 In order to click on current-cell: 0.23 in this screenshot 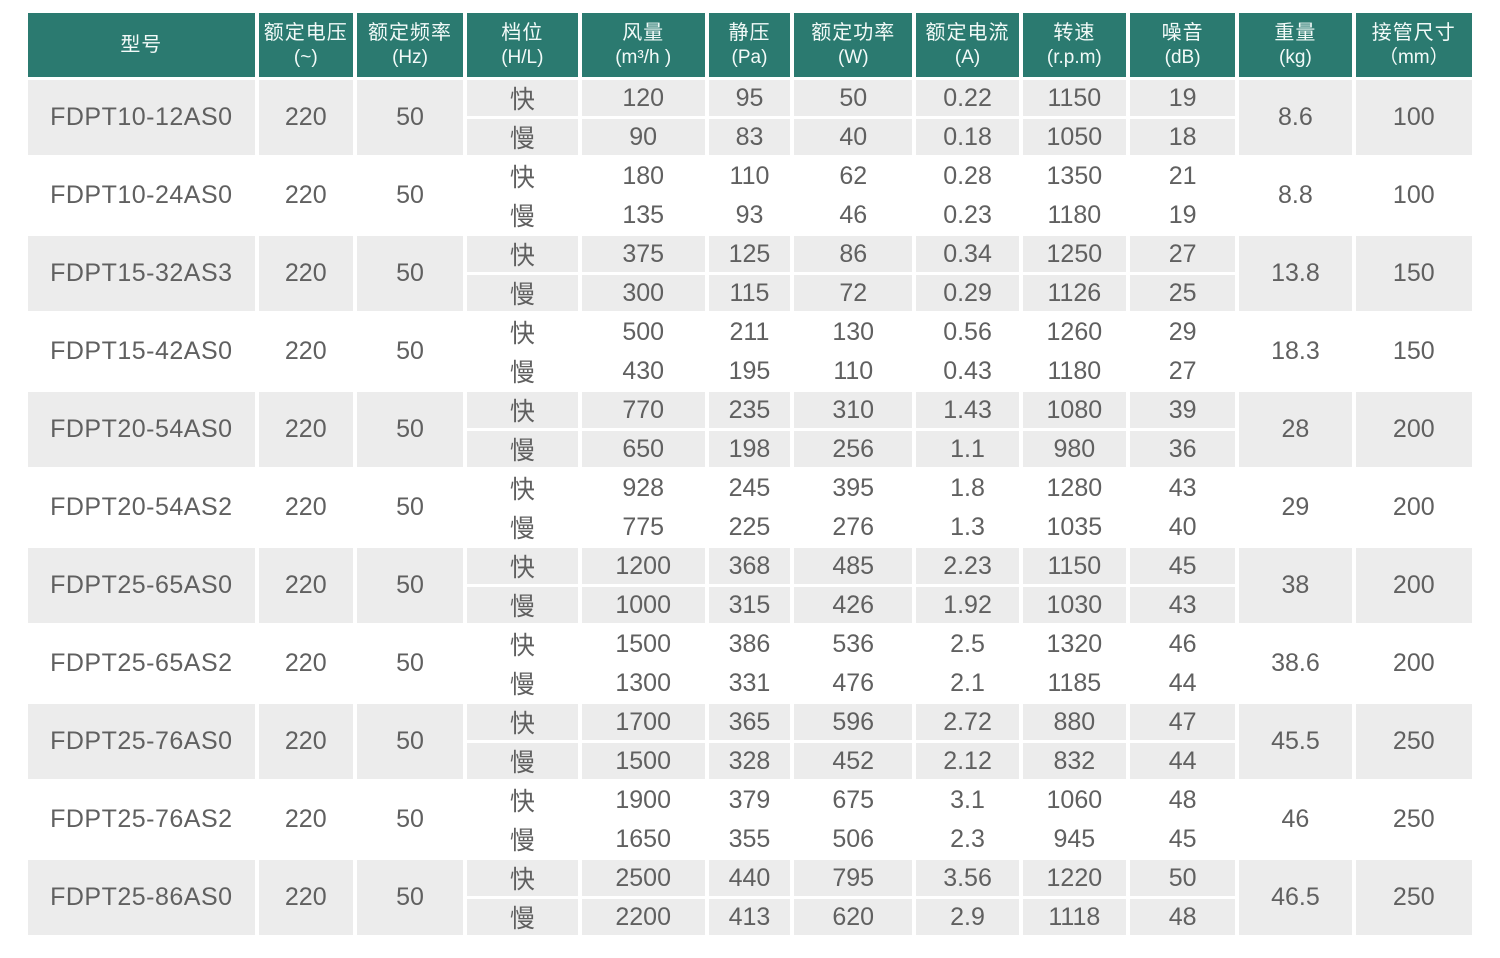, I will do `click(967, 215)`.